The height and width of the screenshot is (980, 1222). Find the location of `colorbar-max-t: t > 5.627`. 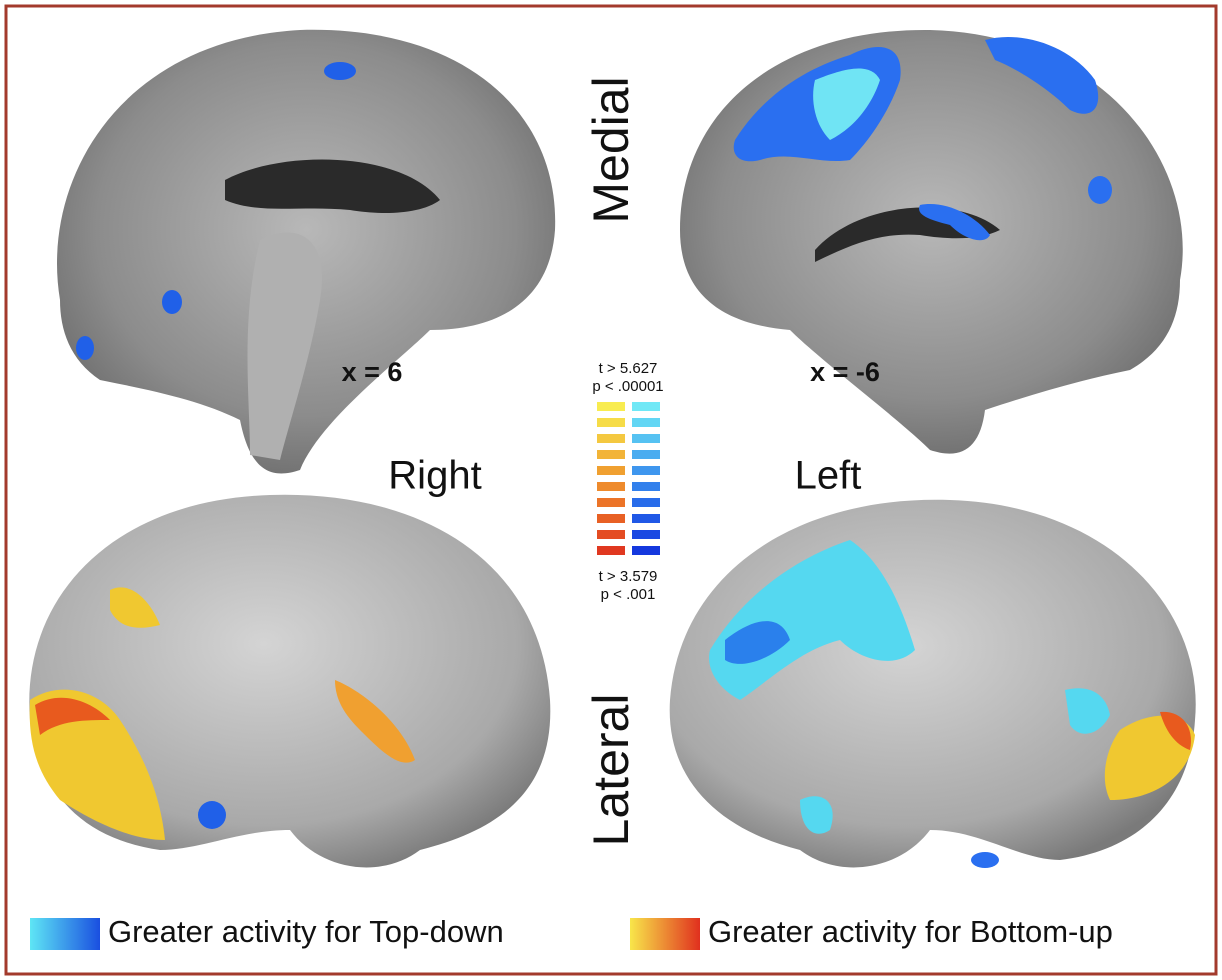

colorbar-max-t: t > 5.627 is located at coordinates (628, 368).